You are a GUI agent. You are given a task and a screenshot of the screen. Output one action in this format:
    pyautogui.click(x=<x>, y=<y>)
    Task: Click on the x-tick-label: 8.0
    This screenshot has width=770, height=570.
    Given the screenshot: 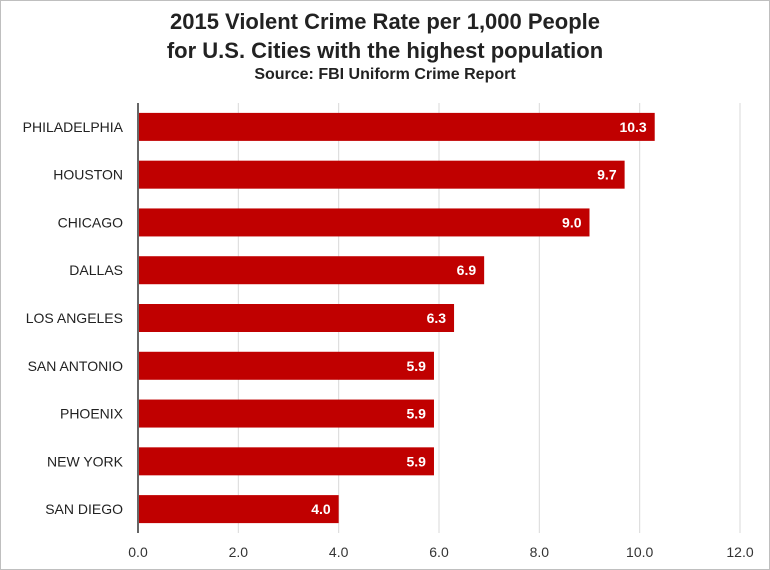 What is the action you would take?
    pyautogui.click(x=540, y=552)
    